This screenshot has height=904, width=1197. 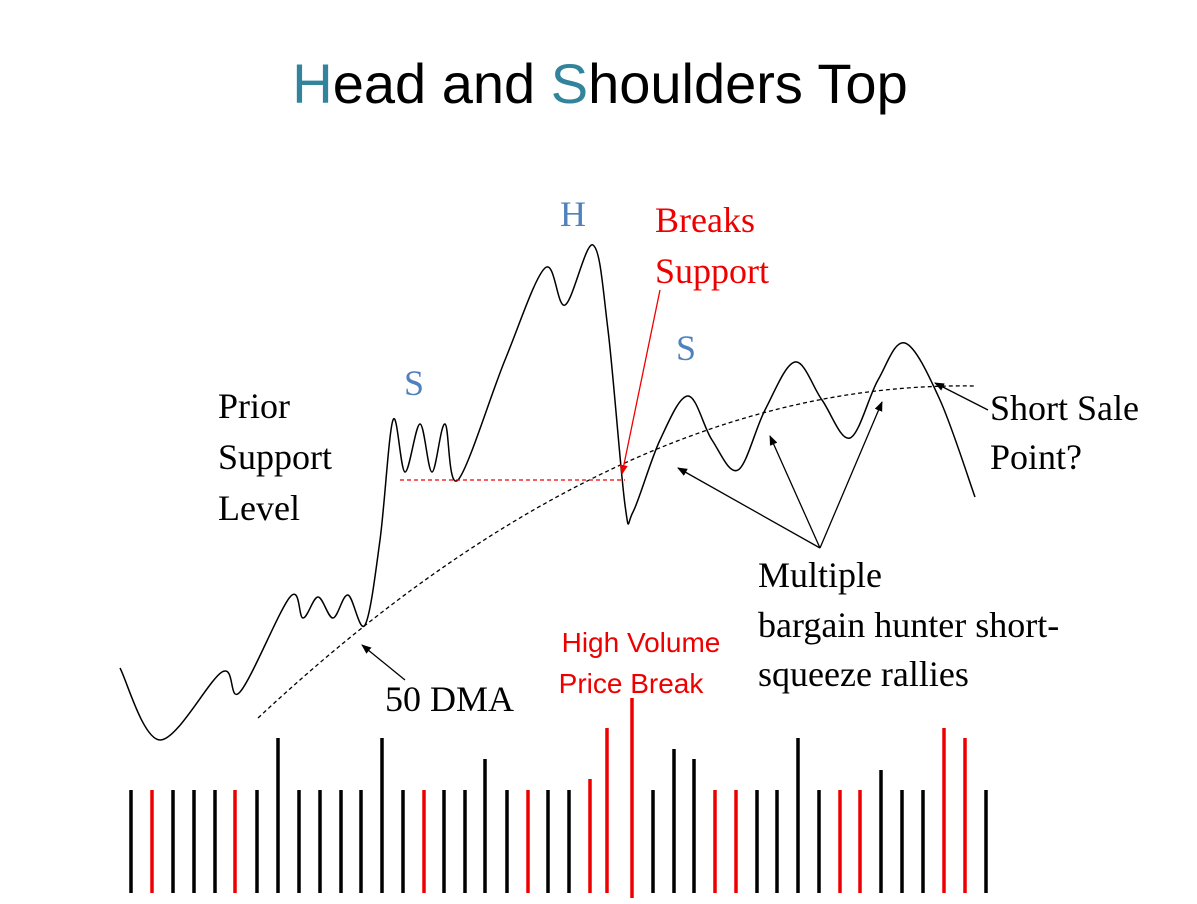 I want to click on title-part: houlders Top, so click(x=748, y=83).